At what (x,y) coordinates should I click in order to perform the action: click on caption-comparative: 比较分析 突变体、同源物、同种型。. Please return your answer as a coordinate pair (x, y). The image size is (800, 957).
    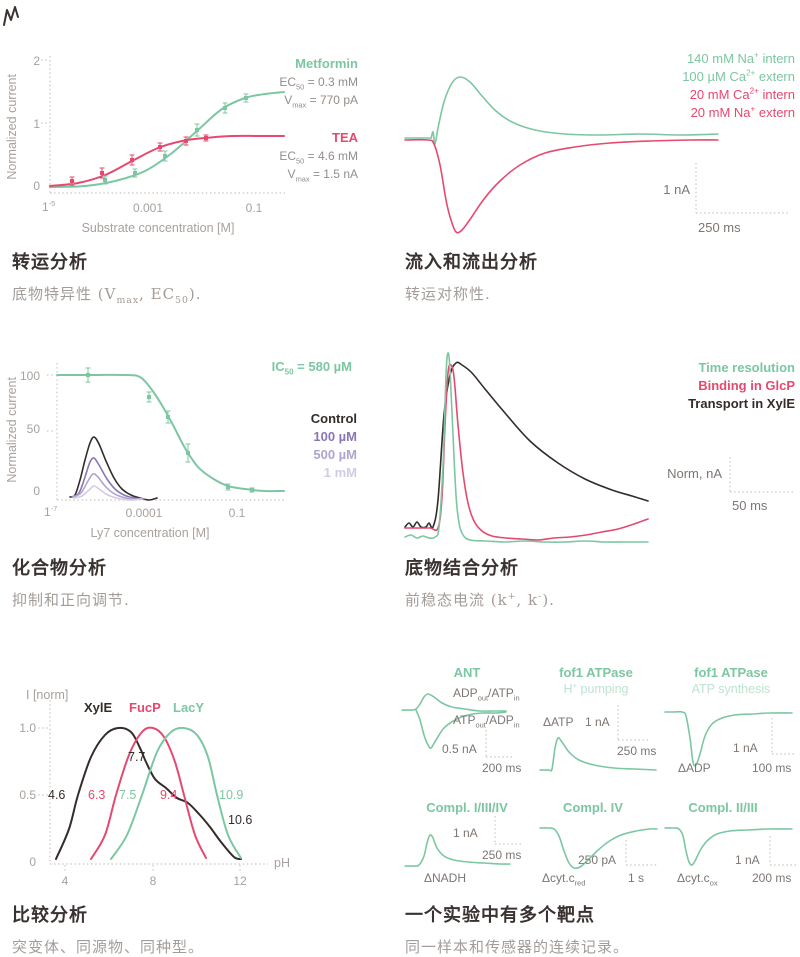
    Looking at the image, I should click on (108, 929).